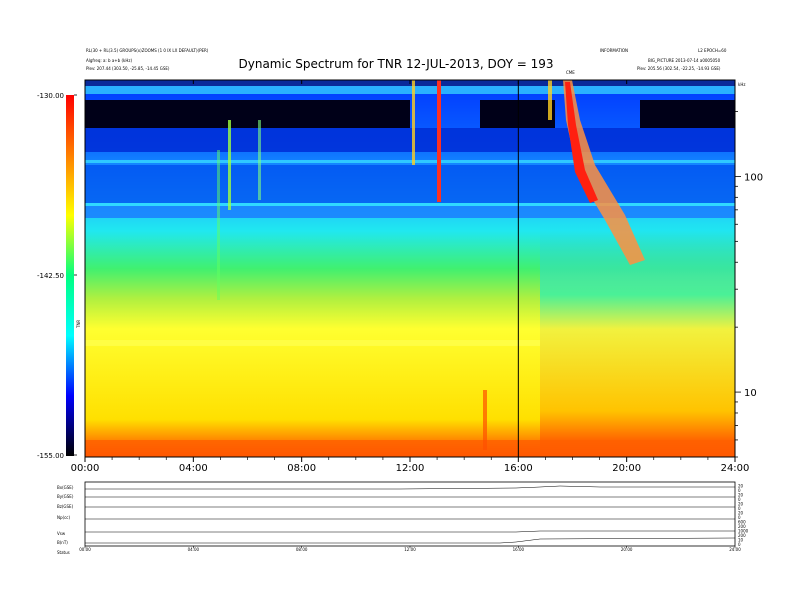 The width and height of the screenshot is (792, 612). What do you see at coordinates (312, 343) in the screenshot?
I see `band-yellow-strip` at bounding box center [312, 343].